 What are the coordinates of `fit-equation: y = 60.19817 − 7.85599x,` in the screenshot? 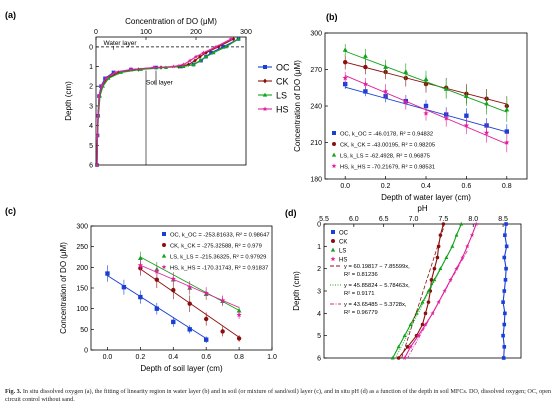 It's located at (377, 267).